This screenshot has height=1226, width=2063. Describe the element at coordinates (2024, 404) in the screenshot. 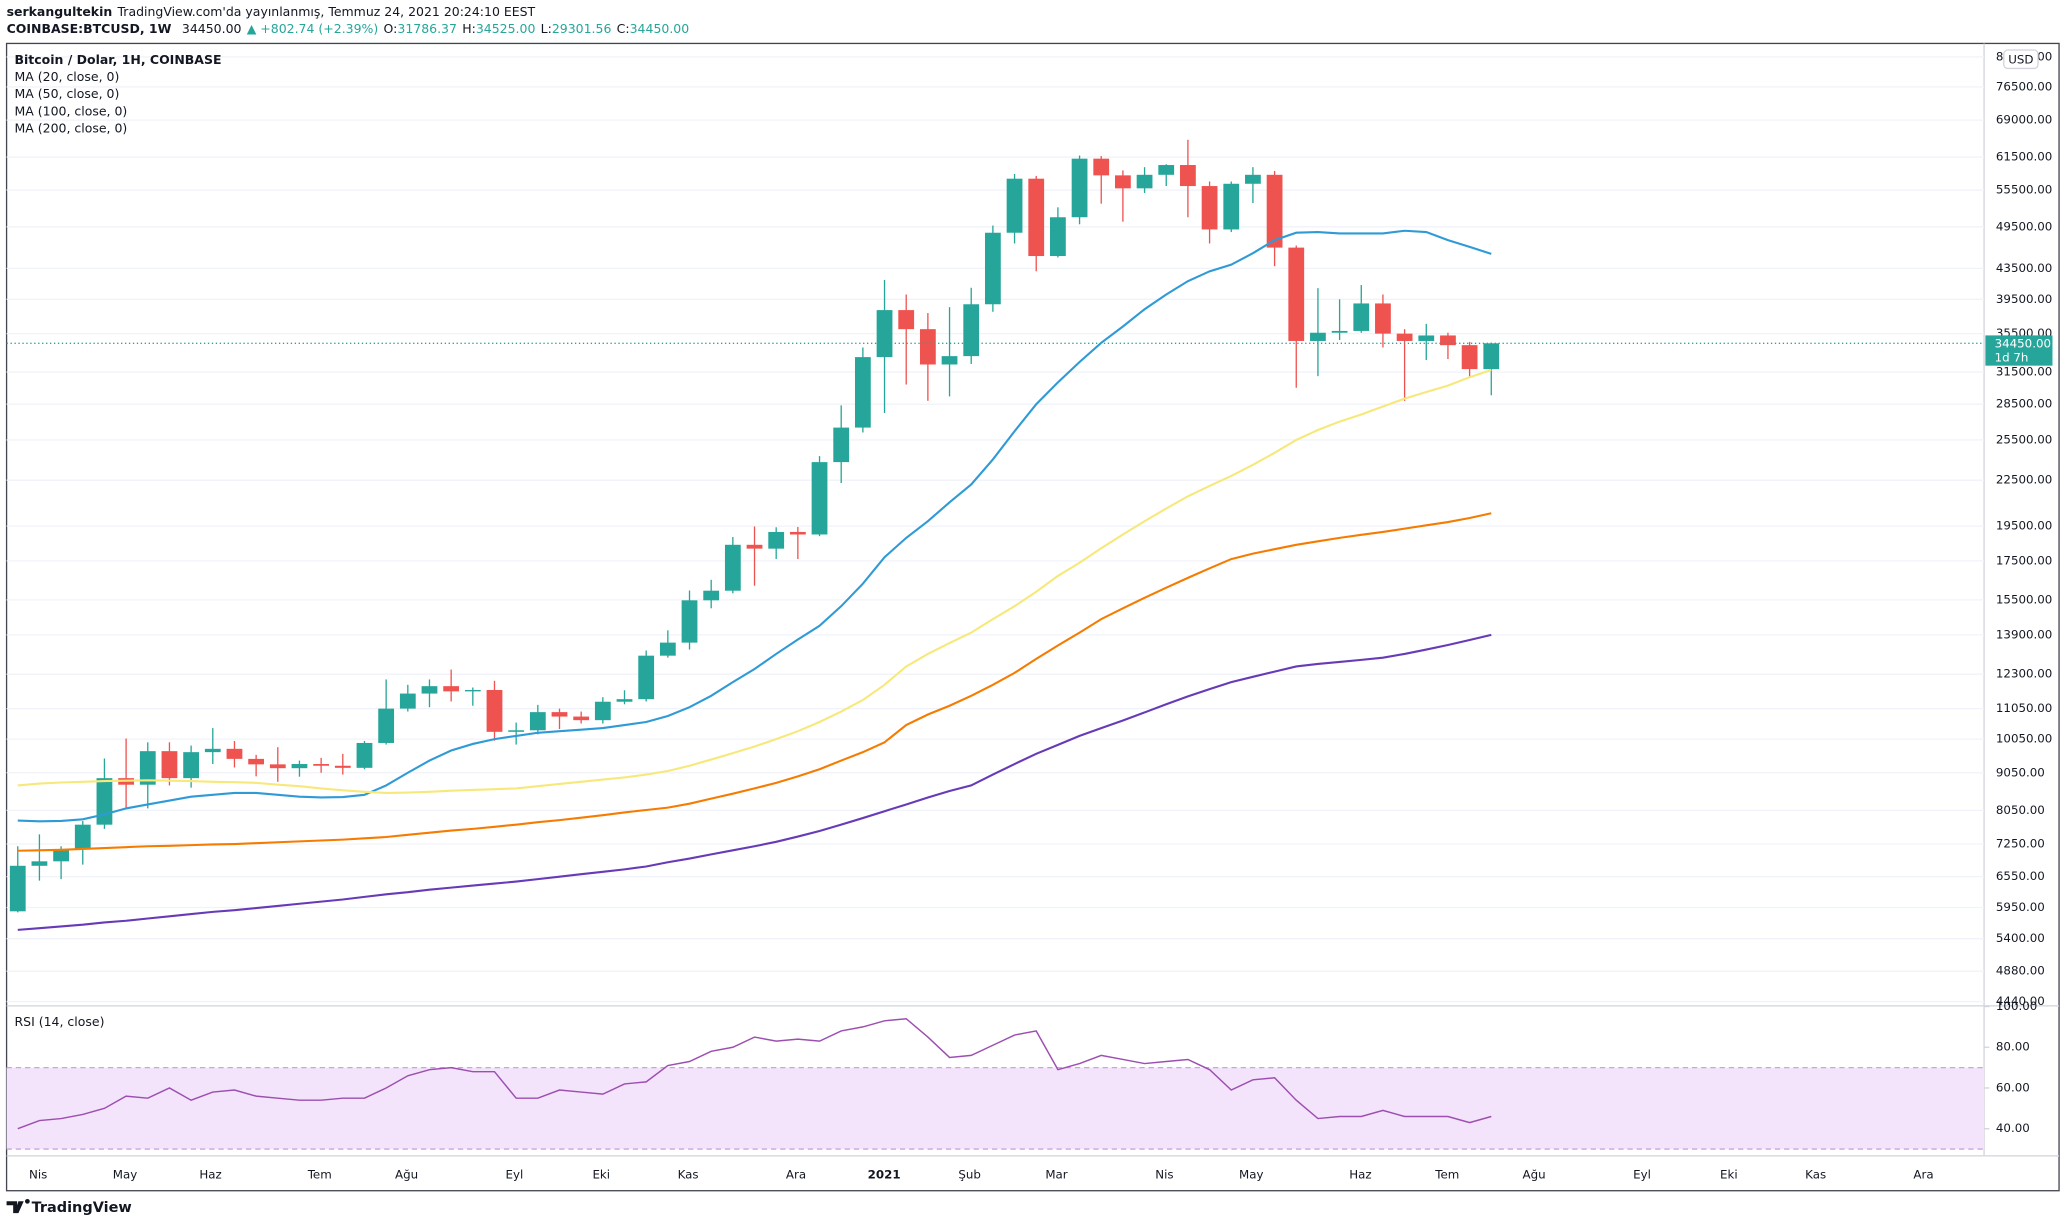

I see `y-tick-label: 28500.00` at that location.